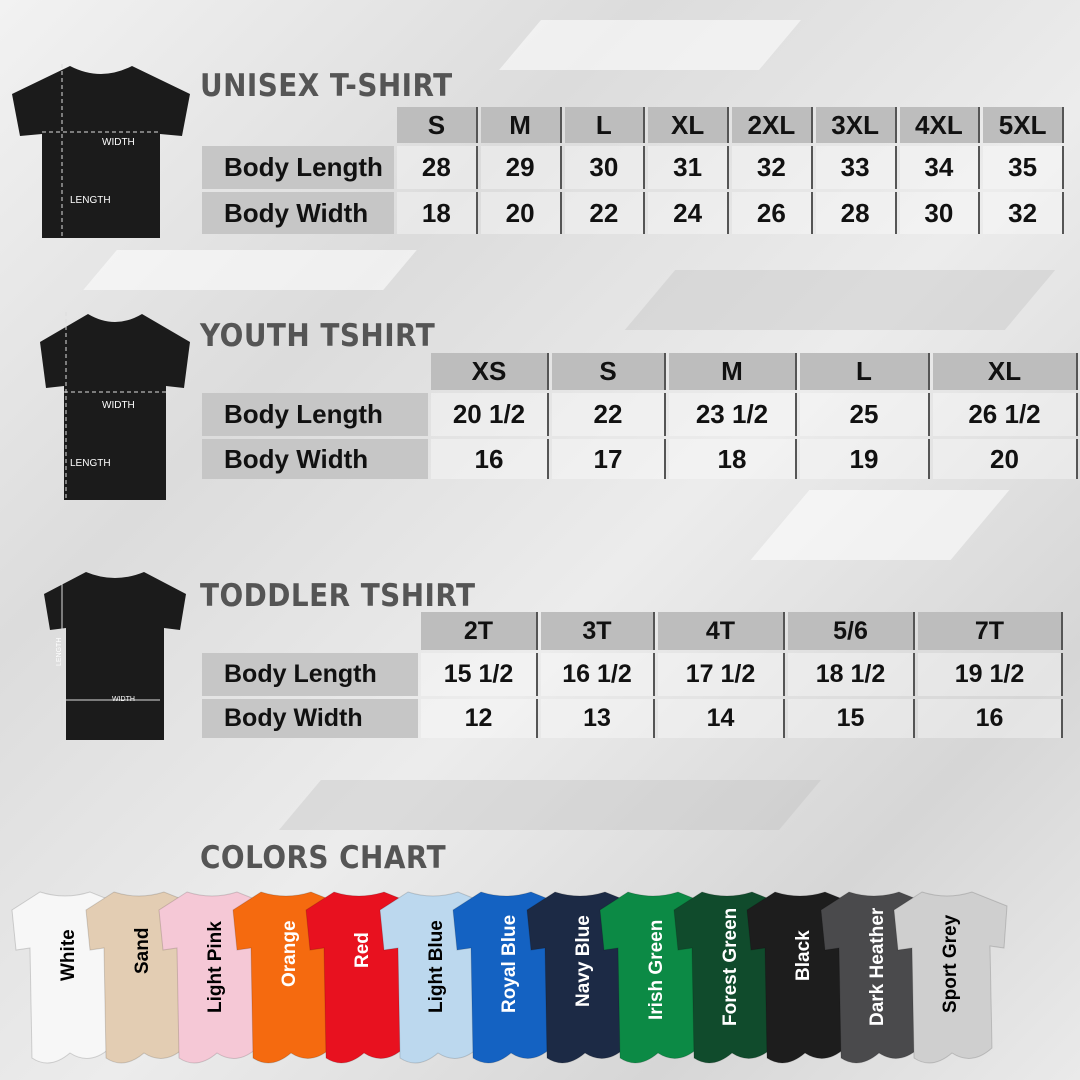  What do you see at coordinates (490, 371) in the screenshot?
I see `size-header: XS` at bounding box center [490, 371].